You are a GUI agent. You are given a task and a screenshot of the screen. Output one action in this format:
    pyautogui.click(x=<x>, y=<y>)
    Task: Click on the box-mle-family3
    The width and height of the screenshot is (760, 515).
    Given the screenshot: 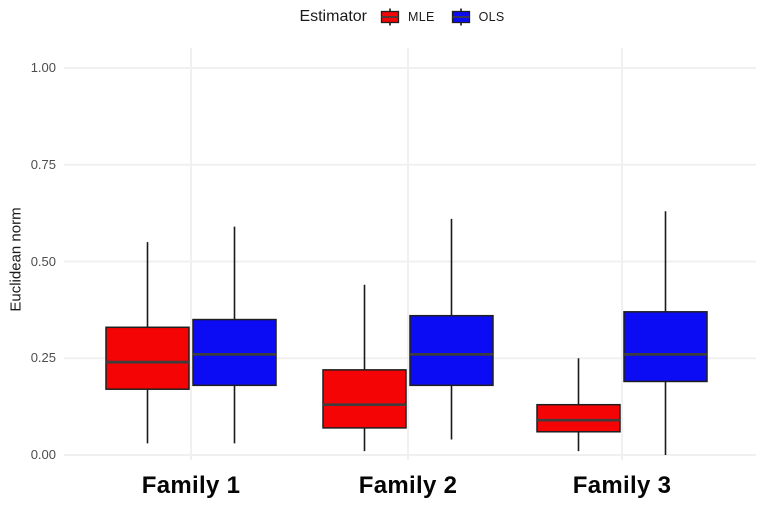 What is the action you would take?
    pyautogui.click(x=578, y=418)
    